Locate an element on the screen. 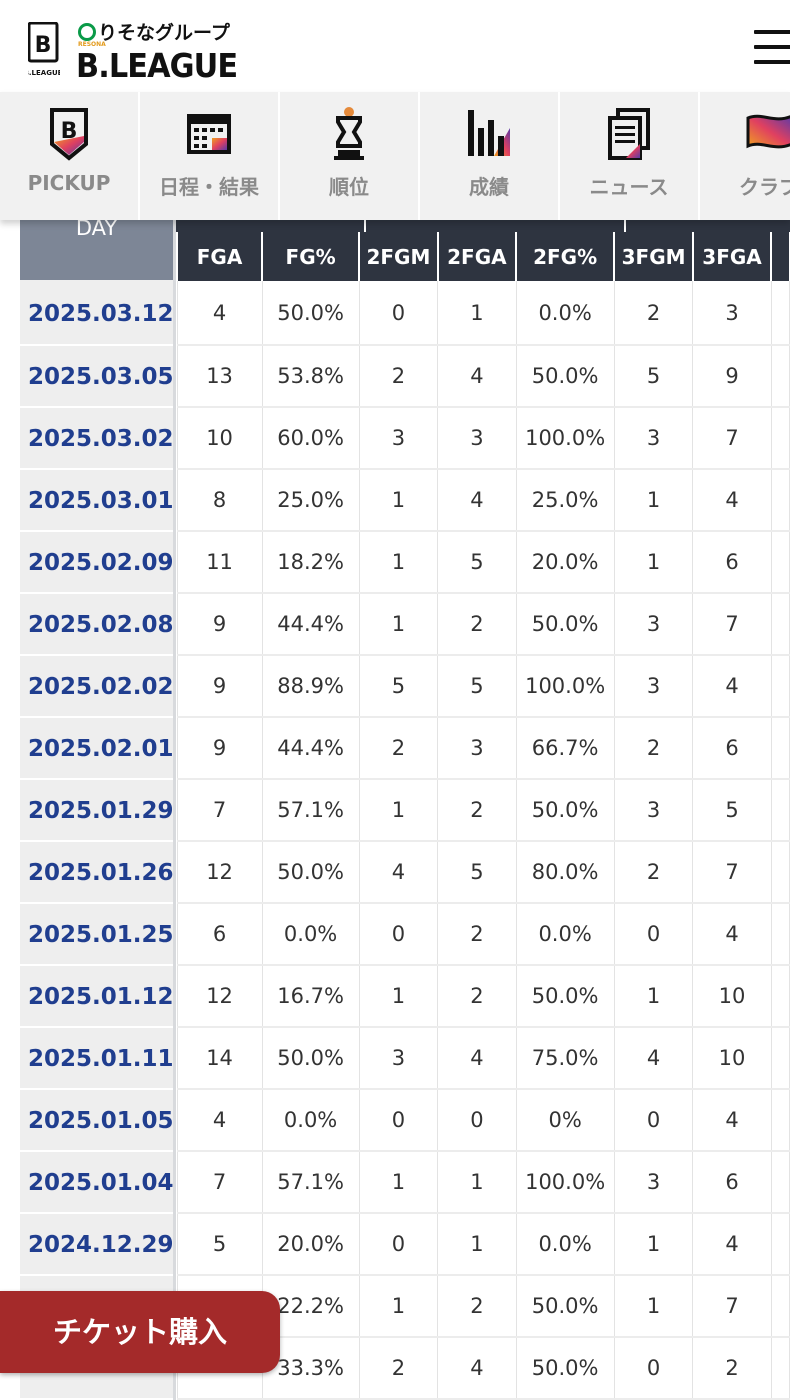 The width and height of the screenshot is (790, 1400). table-row: 7 57.1% 1 1 100.0% 3 6 is located at coordinates (483, 1182).